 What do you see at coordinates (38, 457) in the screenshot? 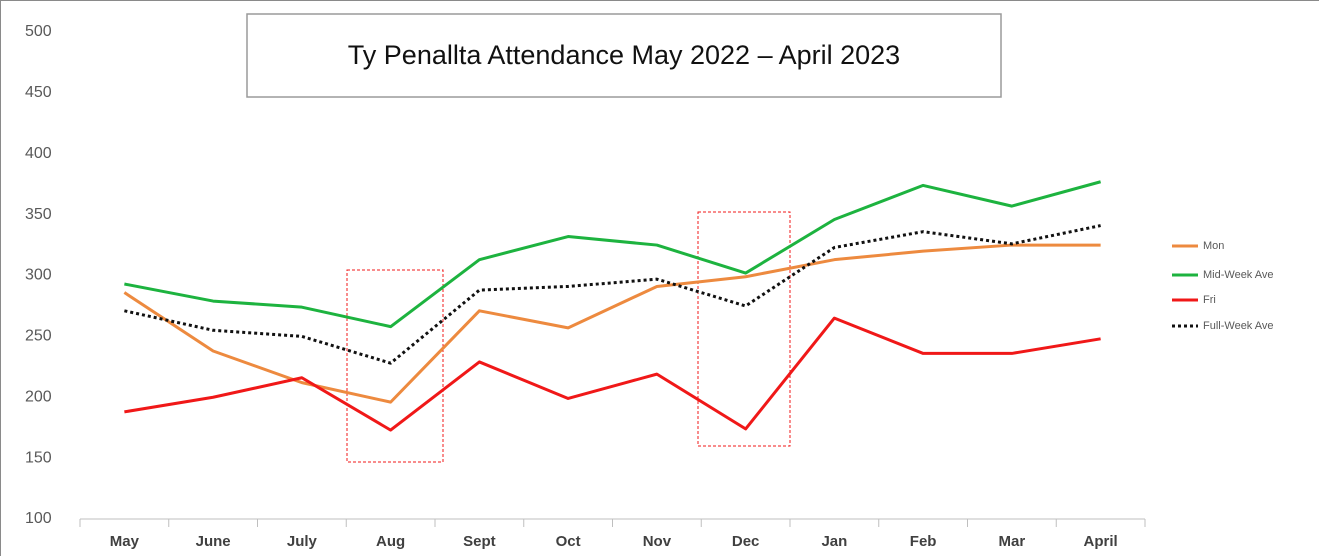
I see `y-tick-label: 150` at bounding box center [38, 457].